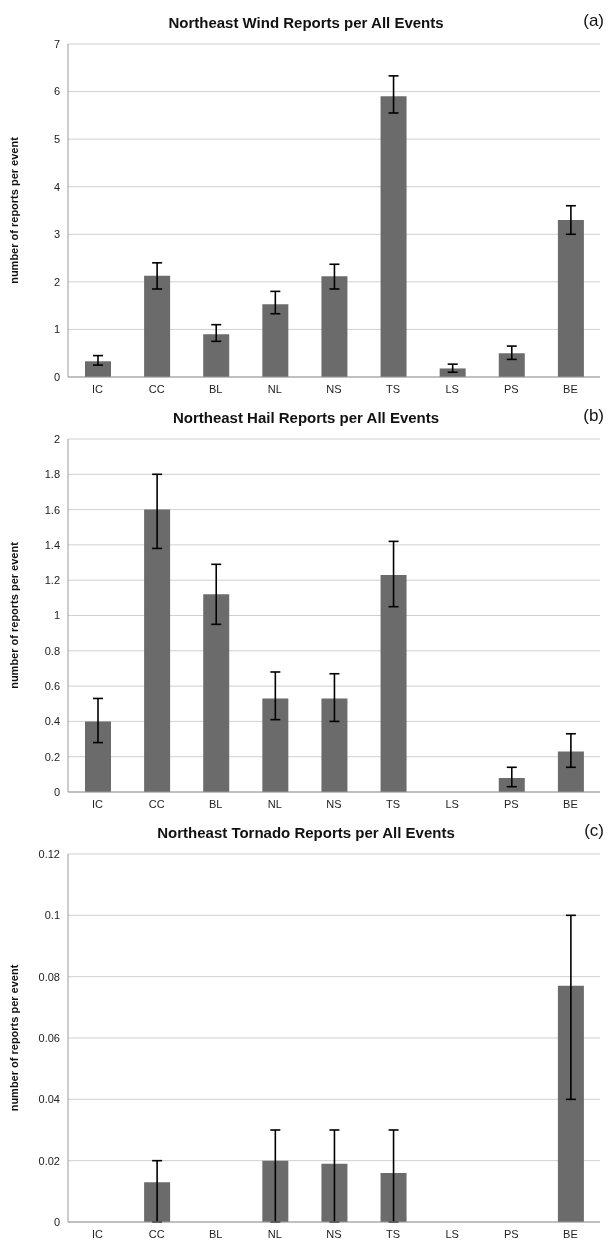  Describe the element at coordinates (49, 1099) in the screenshot. I see `y-tick-label: 0.04` at that location.